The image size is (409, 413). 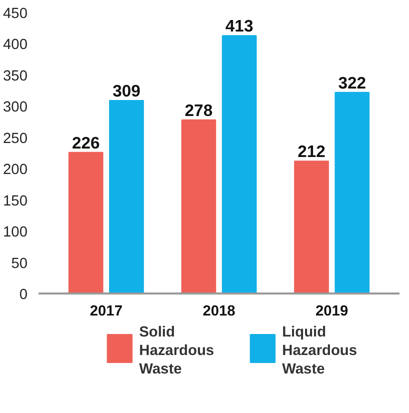 What do you see at coordinates (106, 312) in the screenshot?
I see `x-tick-label: 2017` at bounding box center [106, 312].